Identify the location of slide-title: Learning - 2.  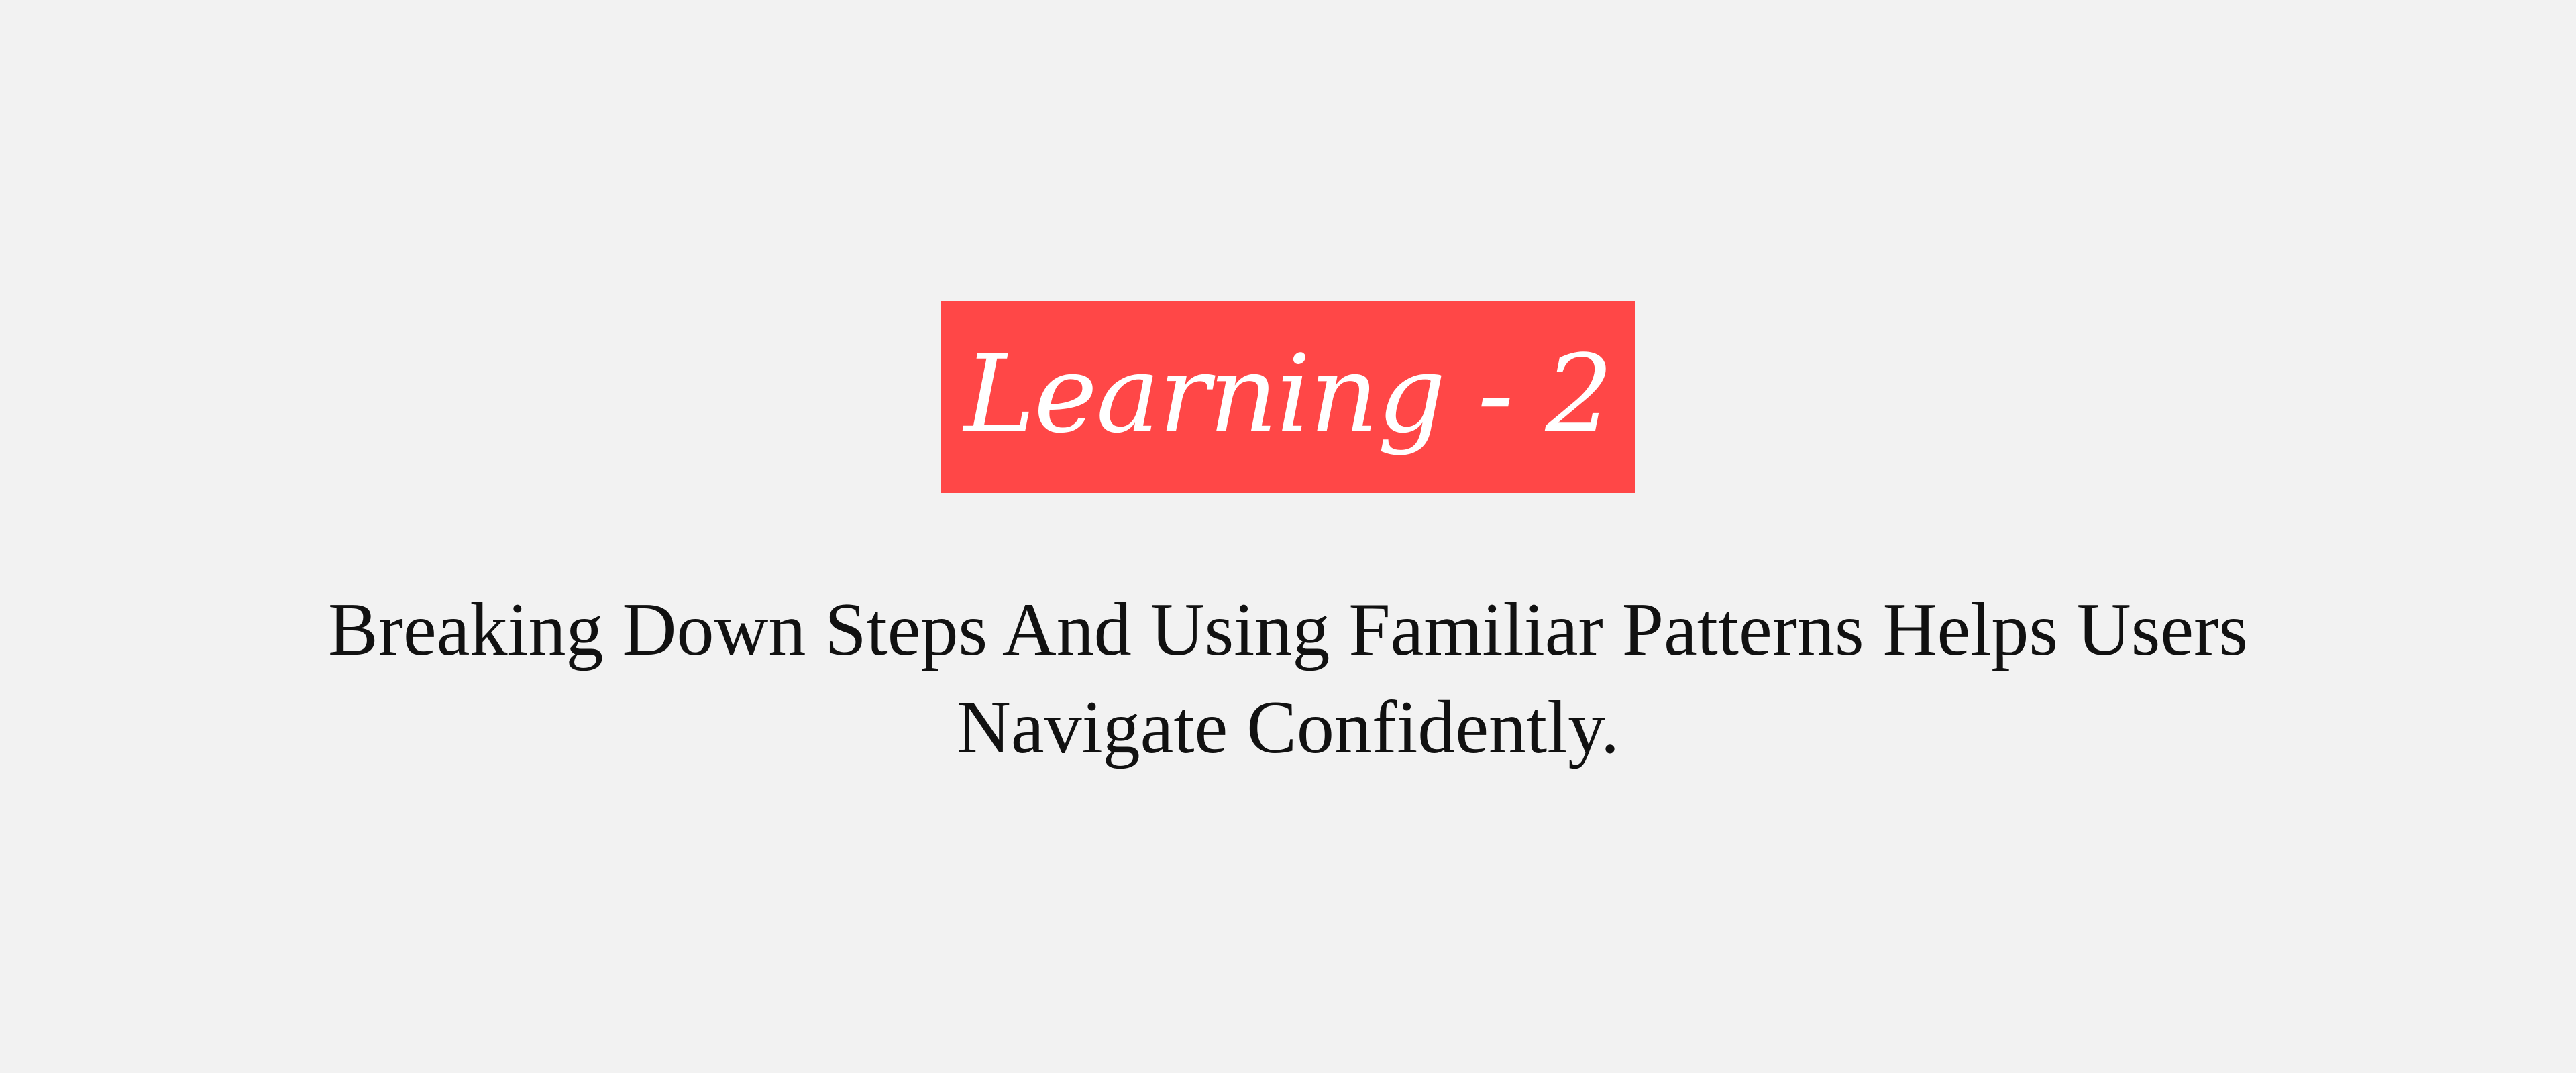
(1288, 394).